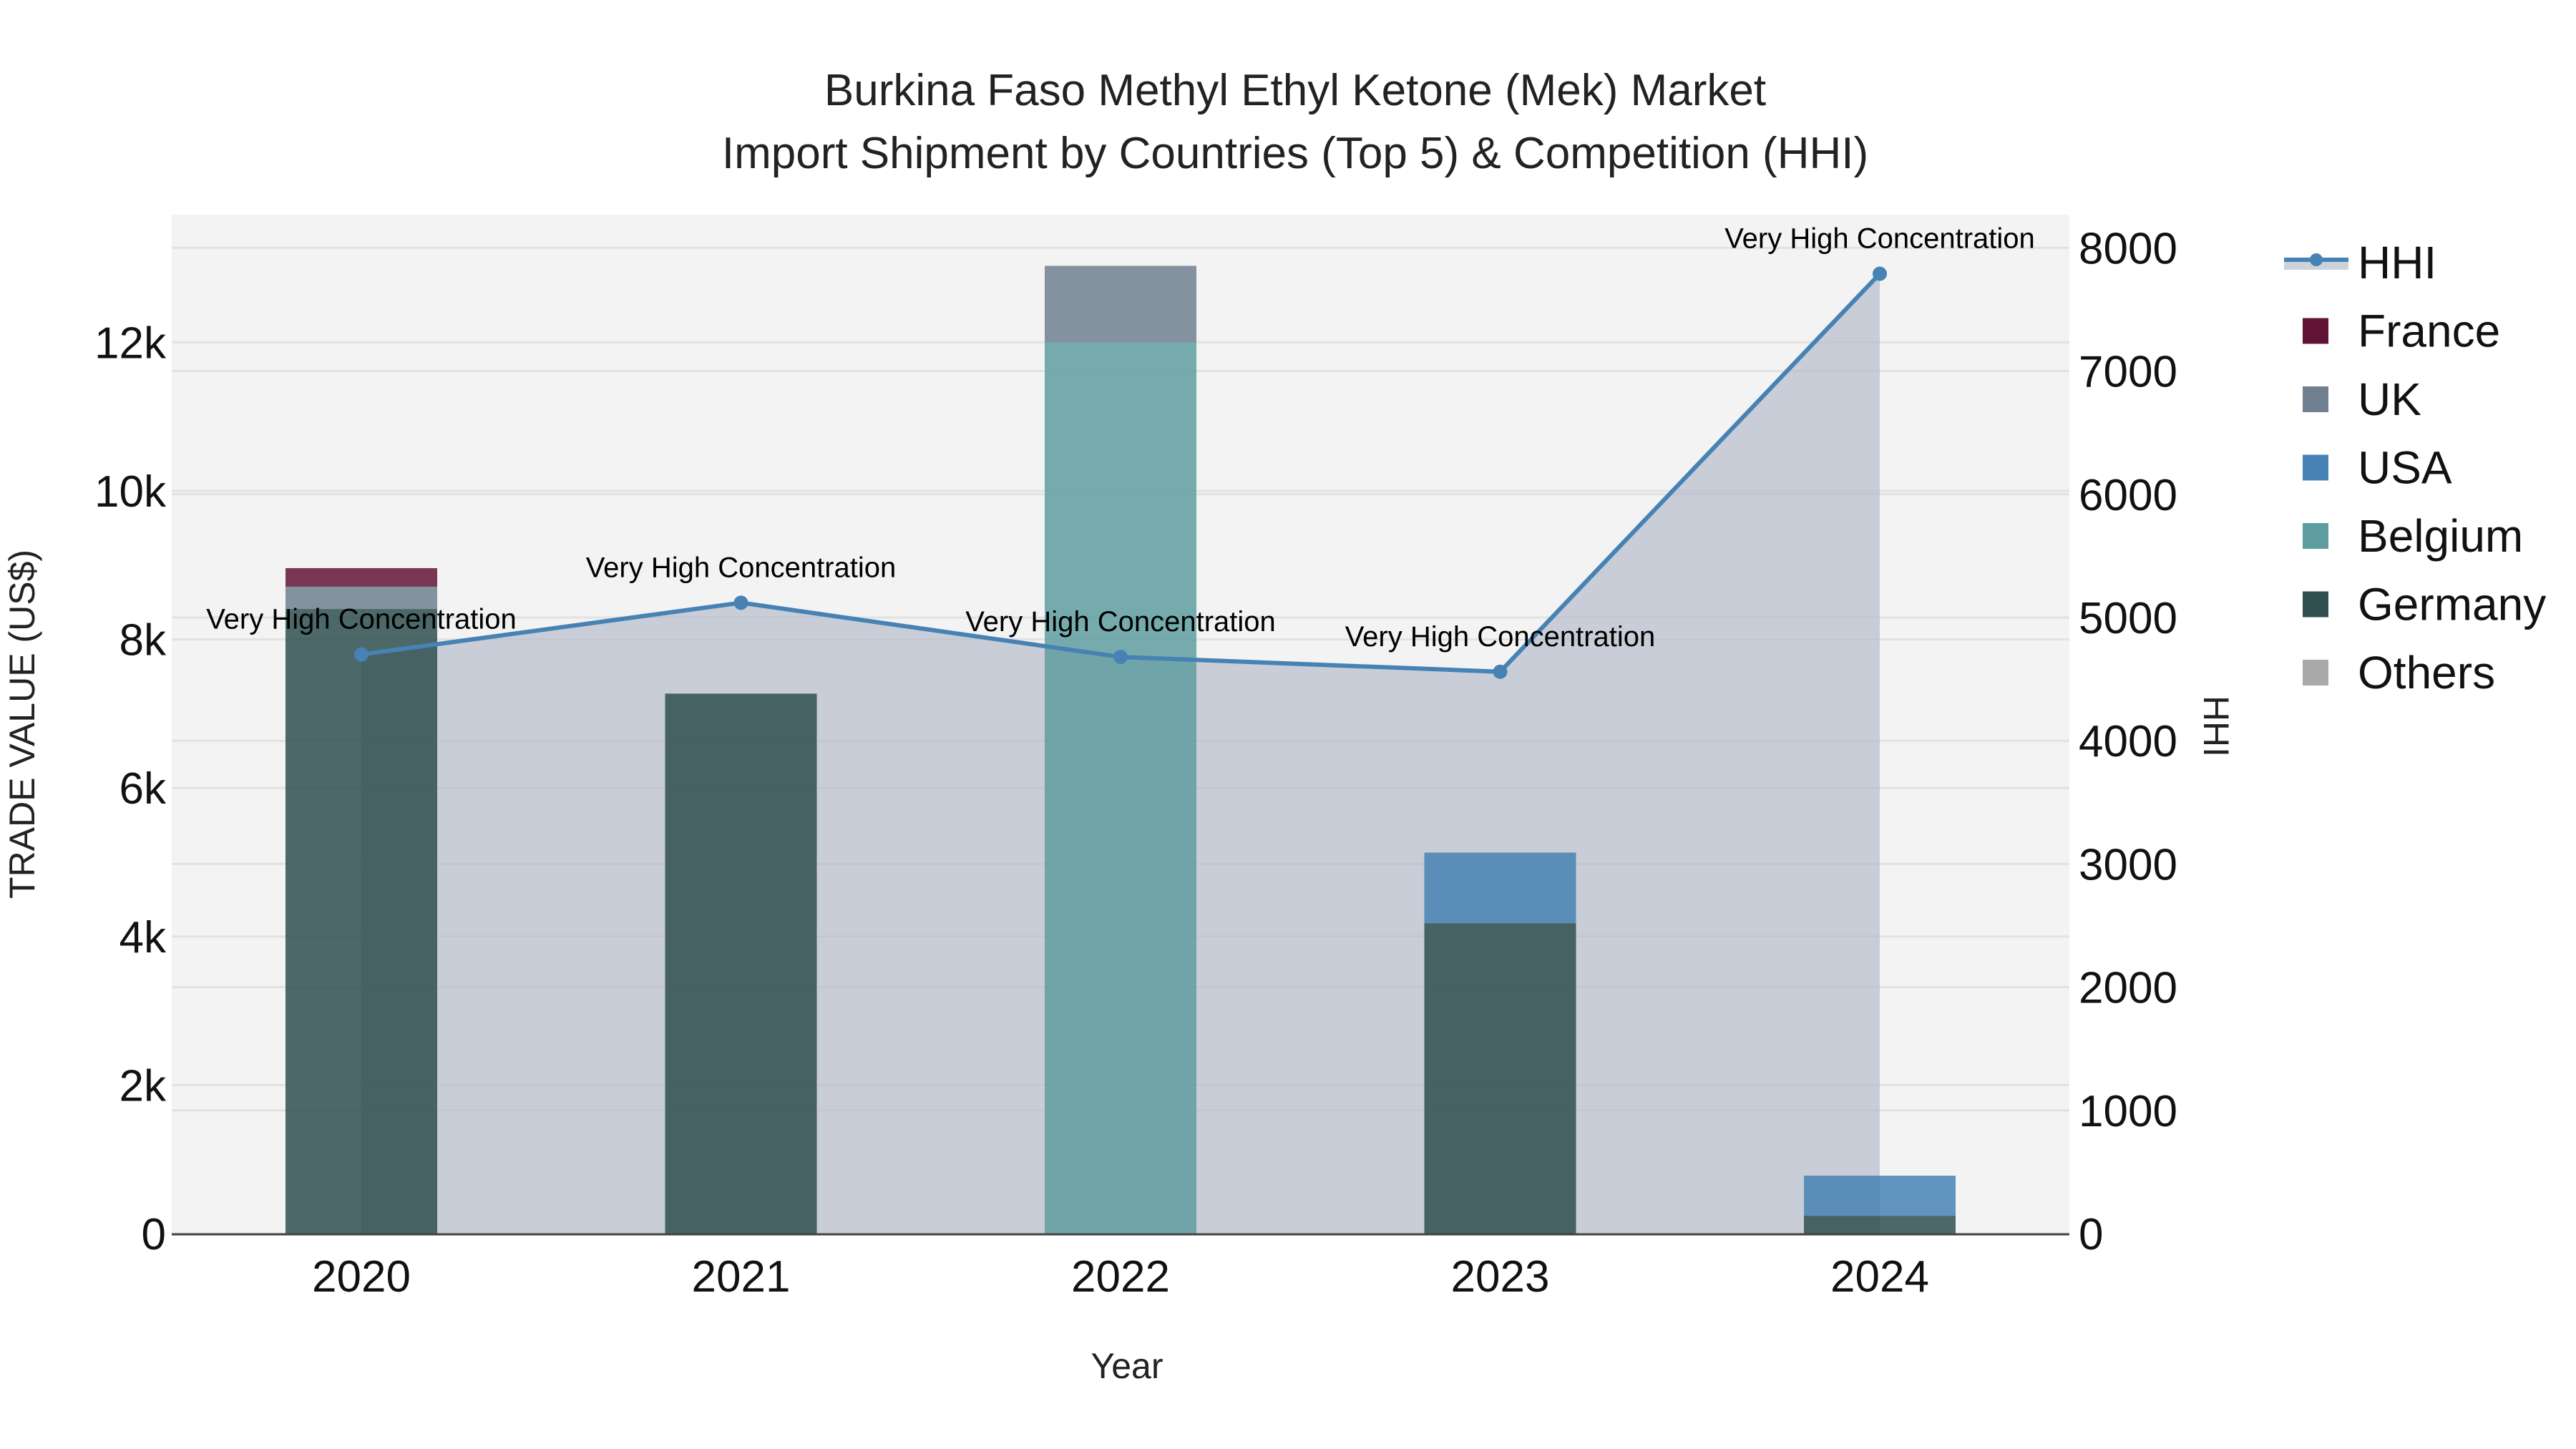 The width and height of the screenshot is (2576, 1449). What do you see at coordinates (1120, 657) in the screenshot?
I see `hhi-marker-2022` at bounding box center [1120, 657].